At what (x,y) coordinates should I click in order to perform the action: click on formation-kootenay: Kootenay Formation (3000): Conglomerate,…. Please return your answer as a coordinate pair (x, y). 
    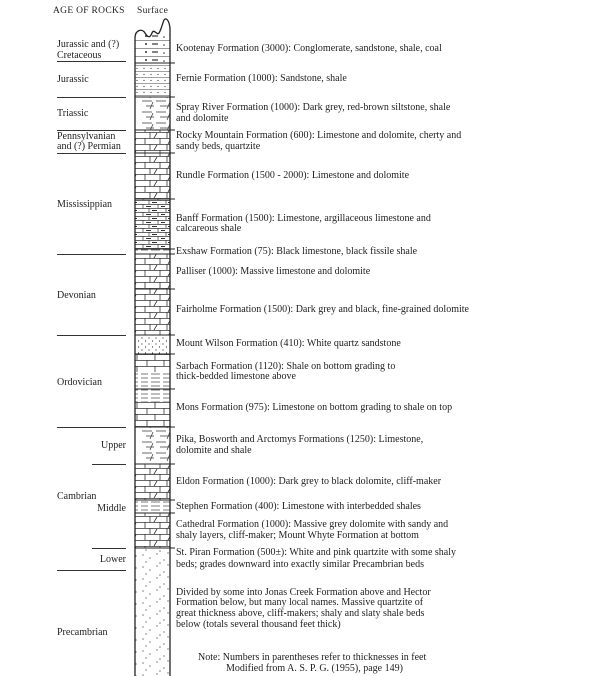
    Looking at the image, I should click on (309, 48).